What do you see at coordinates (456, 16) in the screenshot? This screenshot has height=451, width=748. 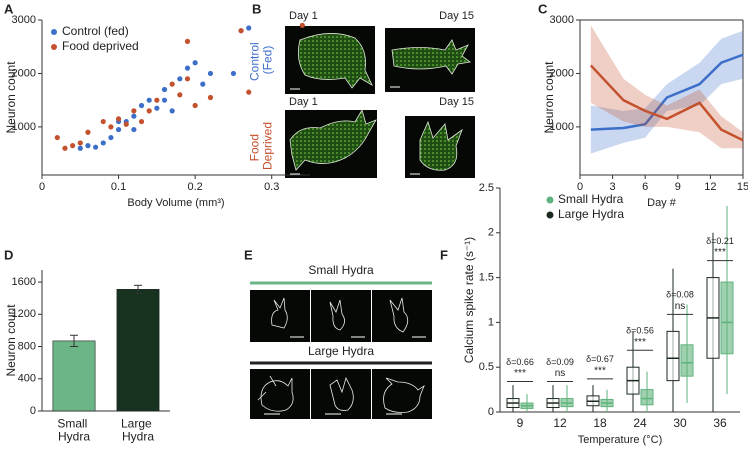 I see `day-label: Day 15` at bounding box center [456, 16].